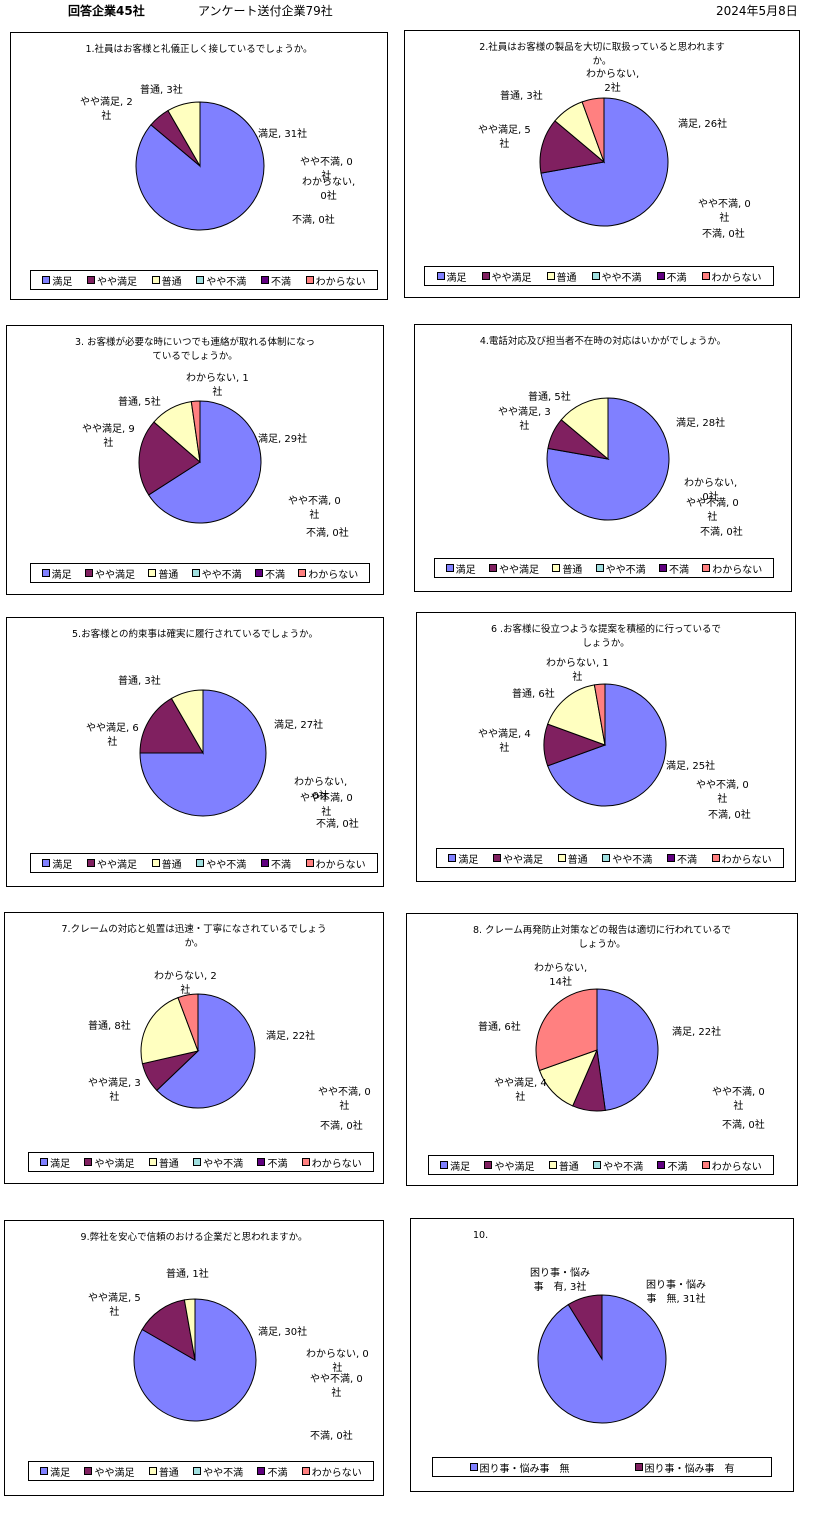 The height and width of the screenshot is (1515, 813). What do you see at coordinates (112, 735) in the screenshot?
I see `data-label-somewhat-satisfied: やや満足, 6 社` at bounding box center [112, 735].